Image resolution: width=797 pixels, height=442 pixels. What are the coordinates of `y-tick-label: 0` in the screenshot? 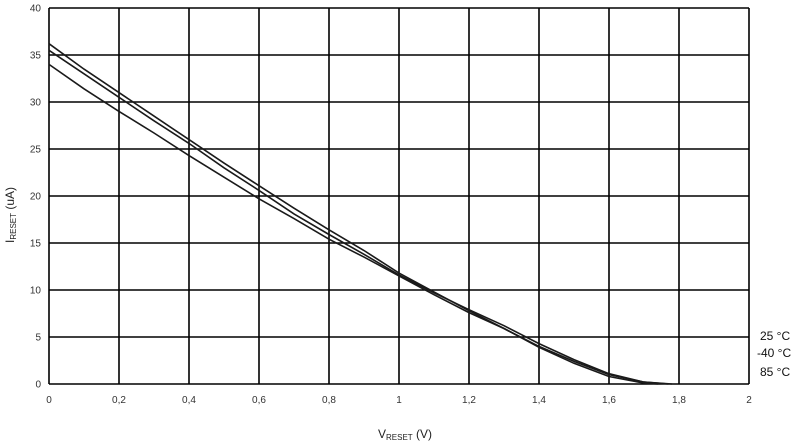 It's located at (38, 385).